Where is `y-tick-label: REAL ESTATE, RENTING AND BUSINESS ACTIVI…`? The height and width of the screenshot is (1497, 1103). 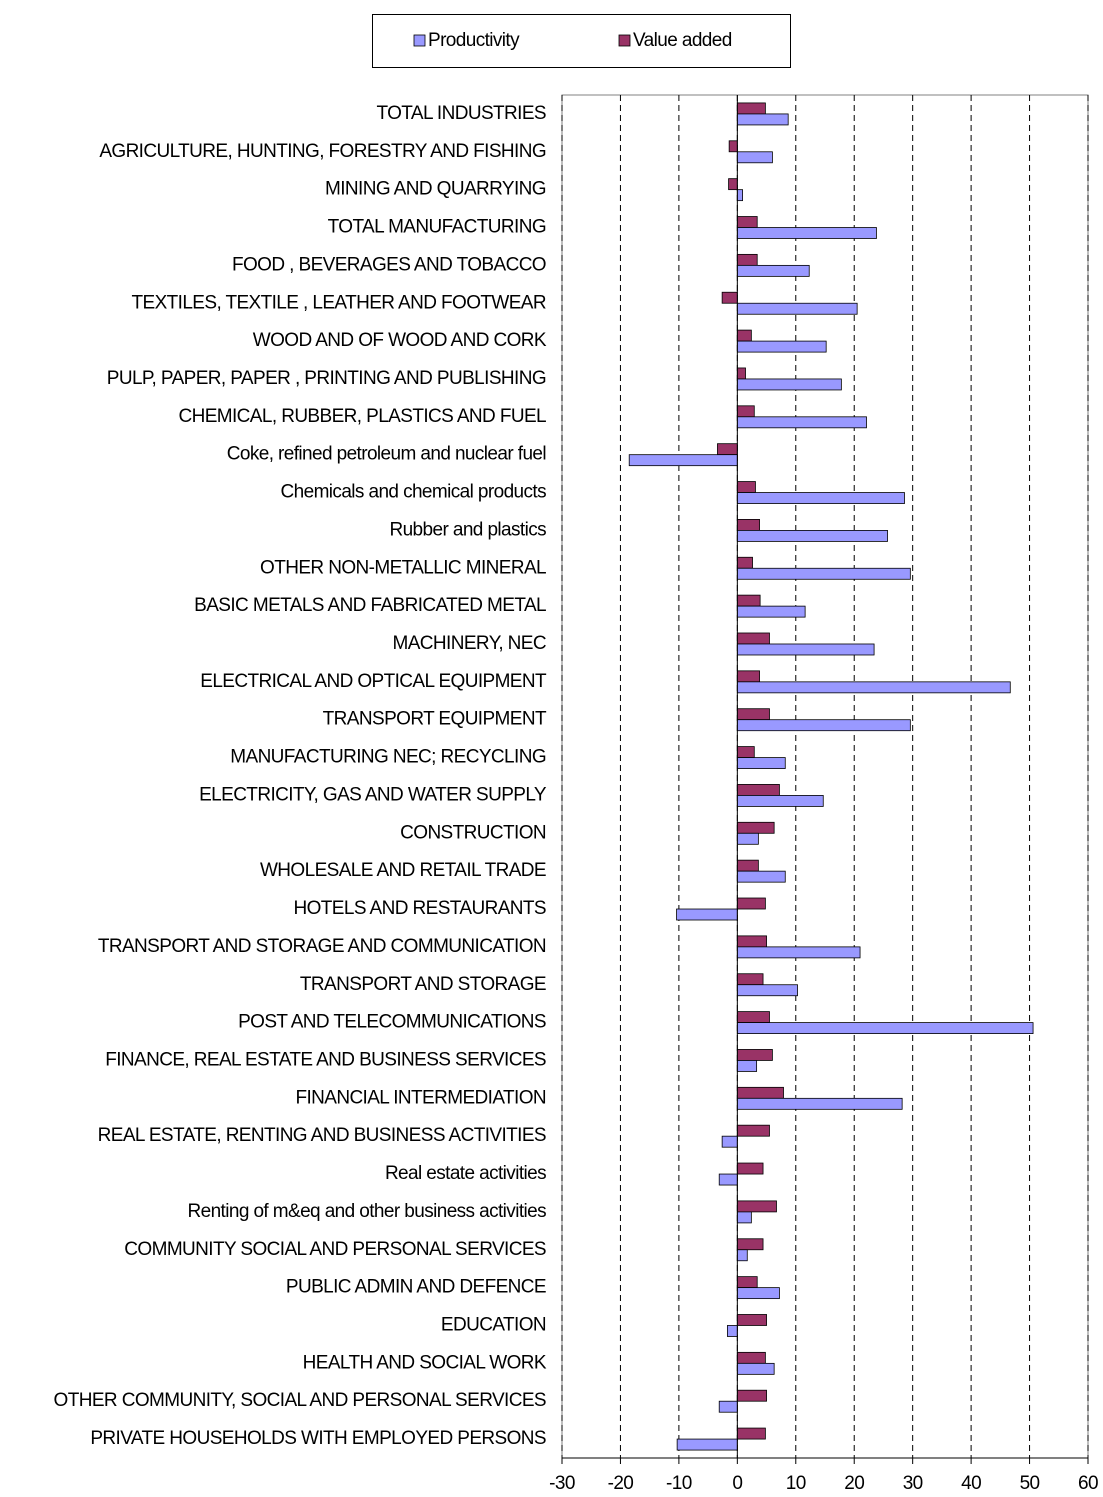
y-tick-label: REAL ESTATE, RENTING AND BUSINESS ACTIVI… is located at coordinates (322, 1135).